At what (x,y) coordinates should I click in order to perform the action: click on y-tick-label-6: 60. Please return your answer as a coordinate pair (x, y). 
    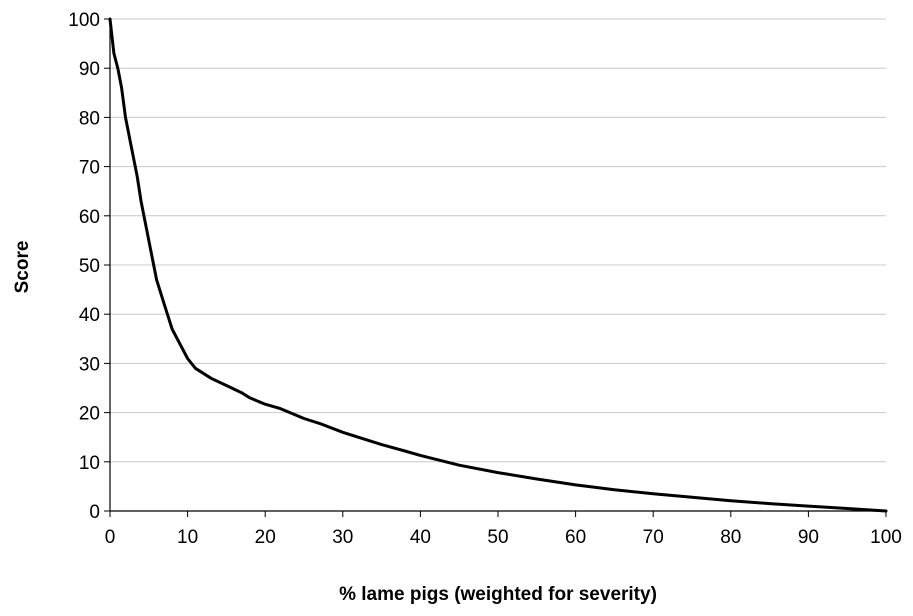
    Looking at the image, I should click on (89, 217).